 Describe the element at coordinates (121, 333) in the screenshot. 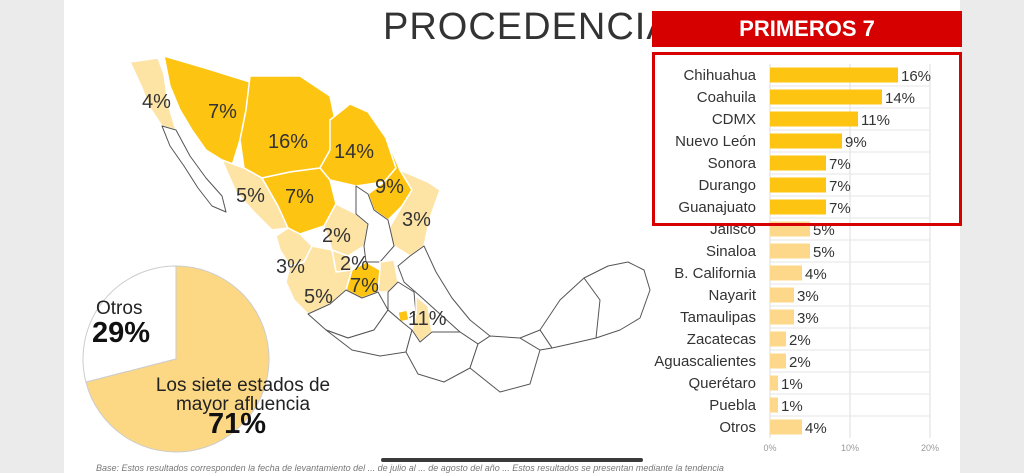

I see `pie-value-otros: 29%` at that location.